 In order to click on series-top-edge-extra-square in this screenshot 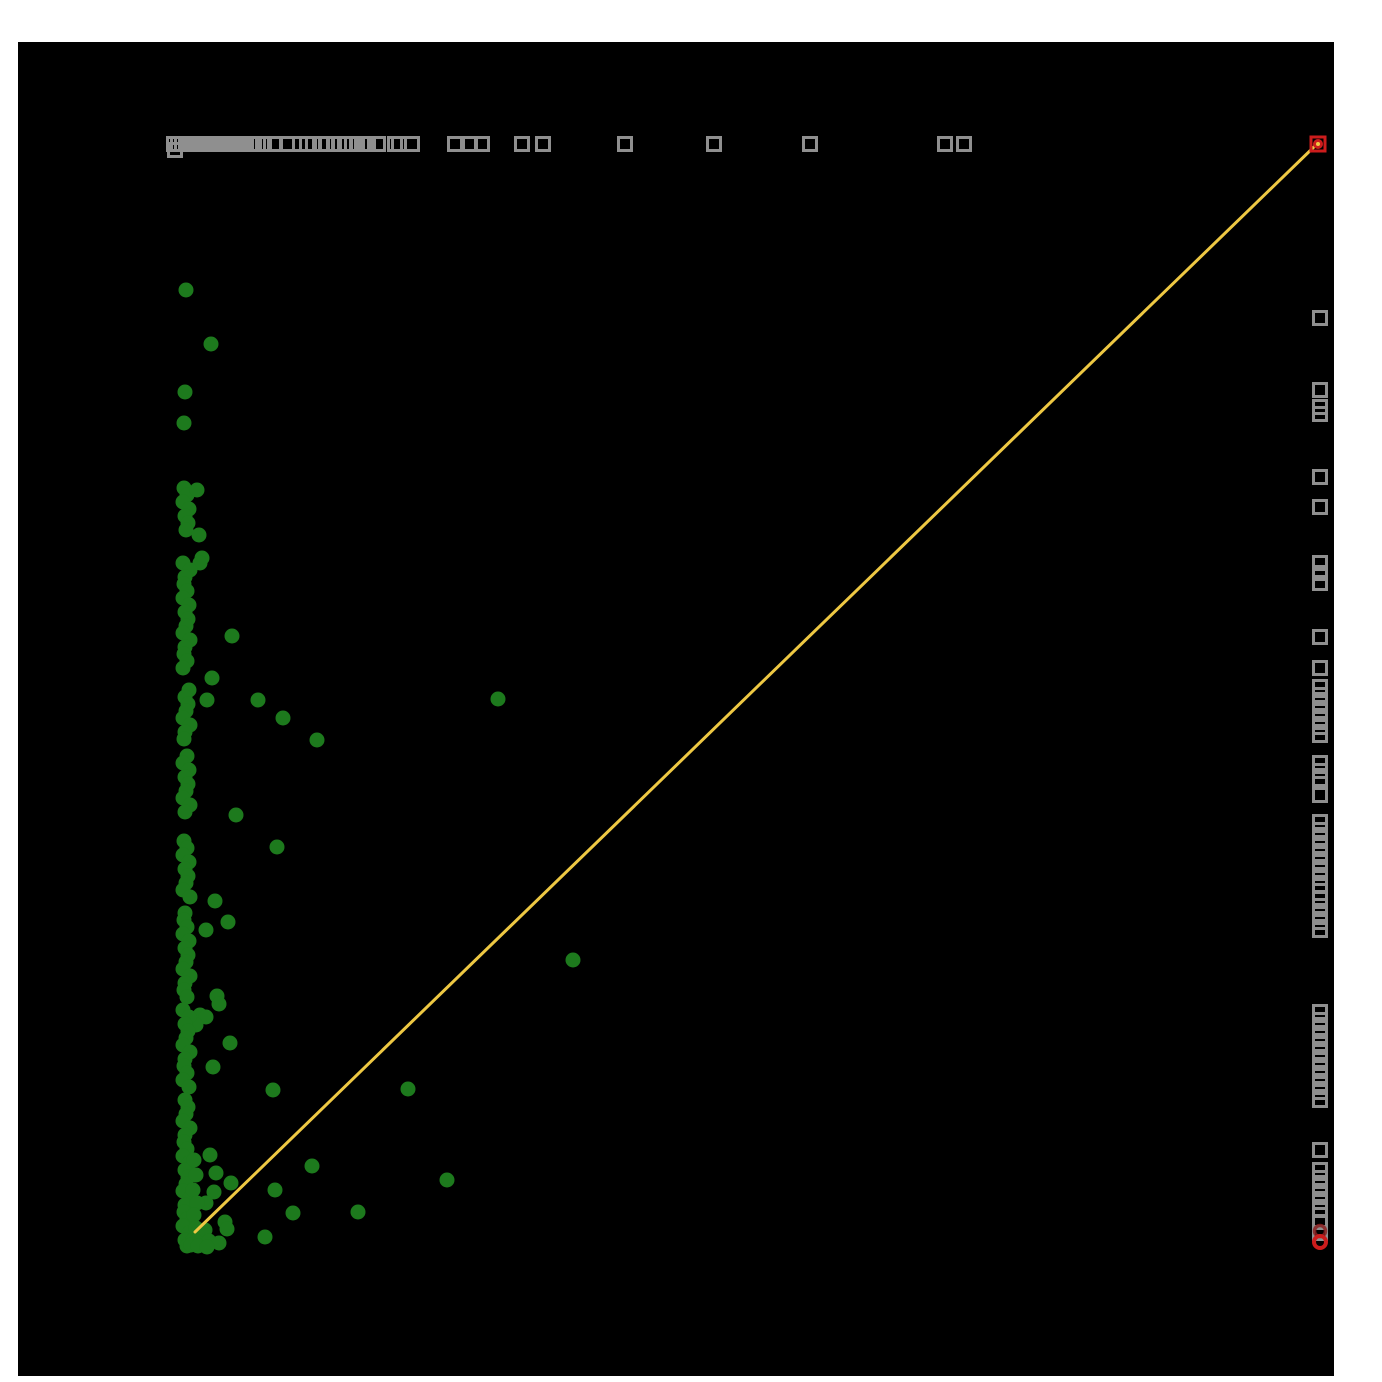, I will do `click(175, 150)`.